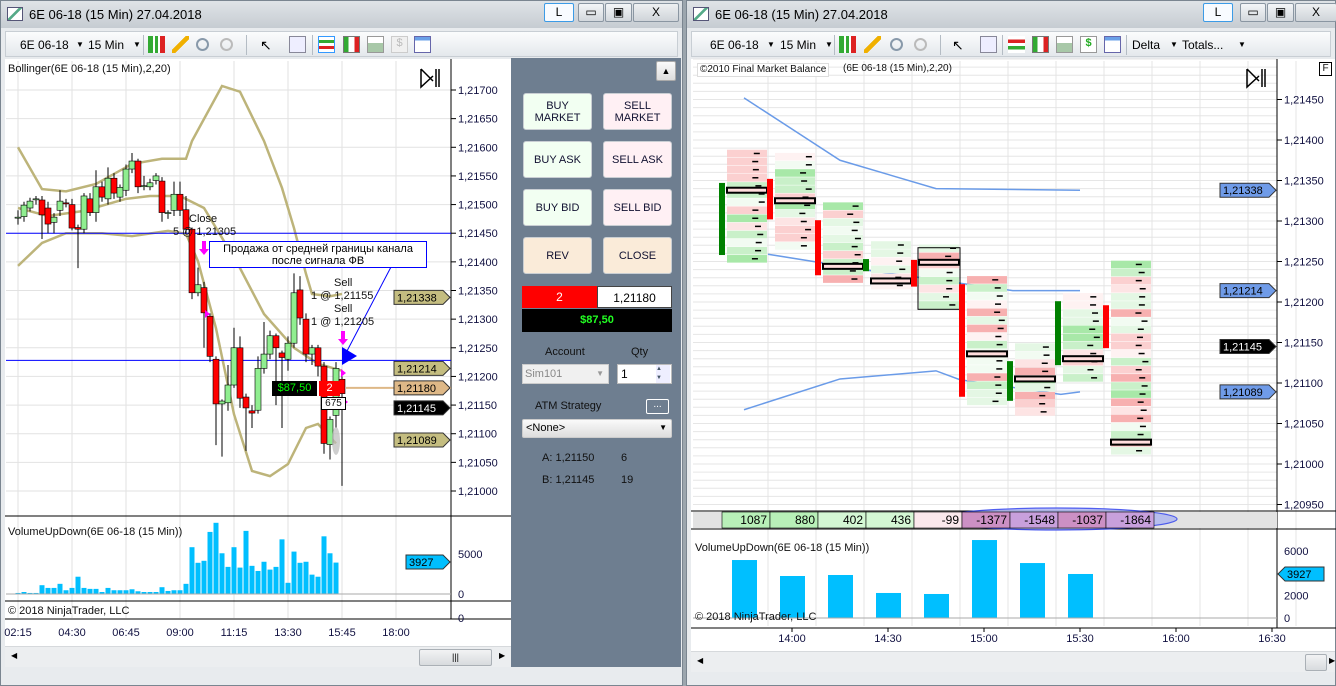  What do you see at coordinates (329, 388) in the screenshot?
I see `position-badge: 2` at bounding box center [329, 388].